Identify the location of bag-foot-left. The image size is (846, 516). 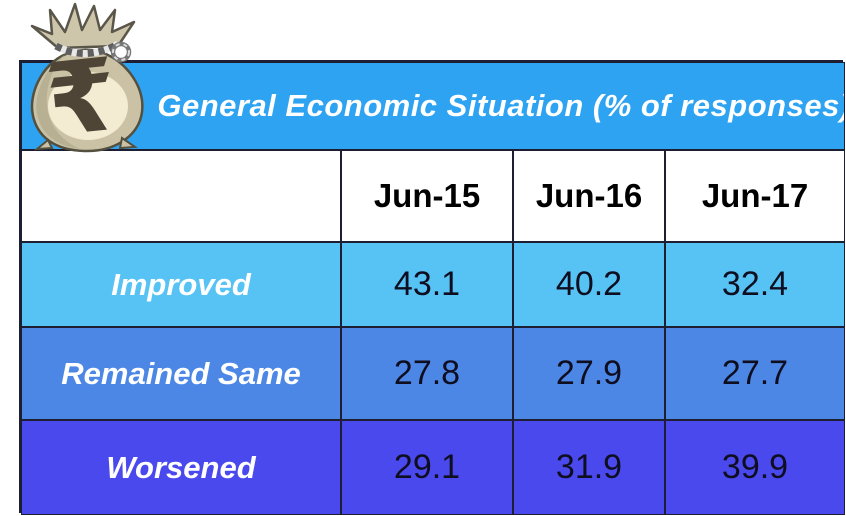
(43, 144).